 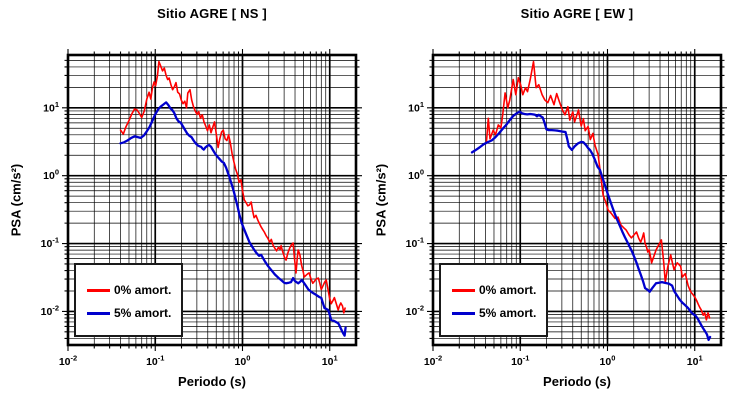 I want to click on legend-ns: 0% amort. 5% amort., so click(x=128, y=300).